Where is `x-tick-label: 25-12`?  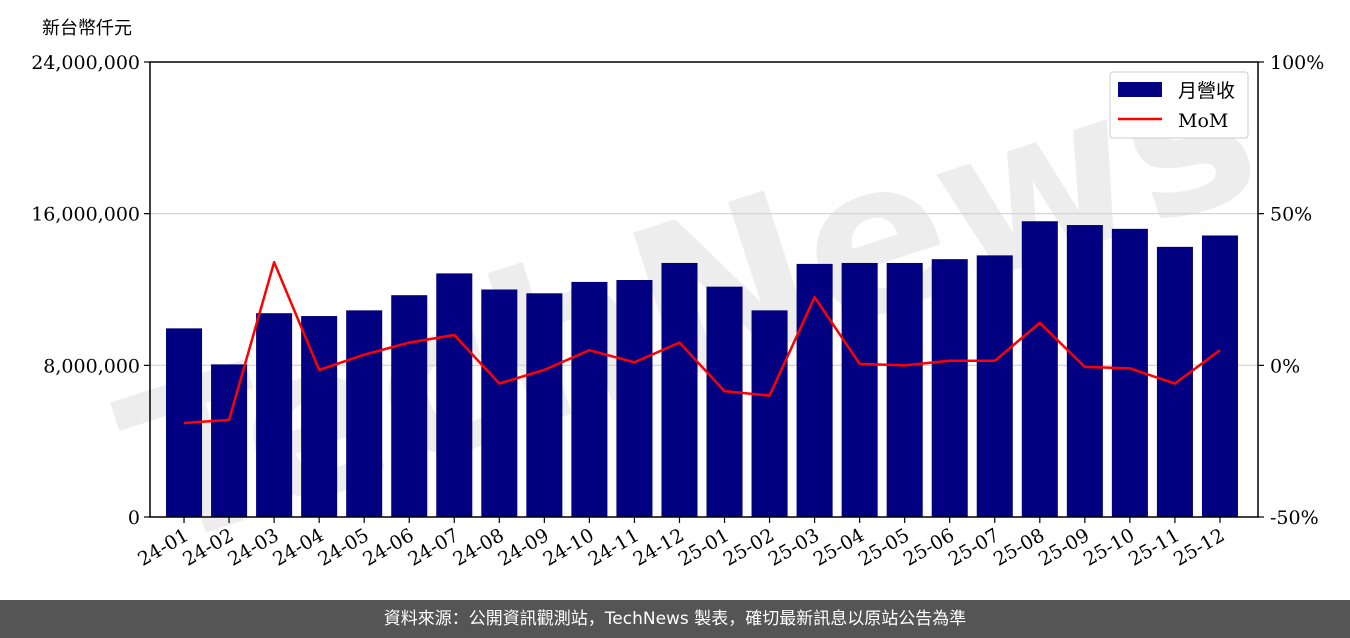
x-tick-label: 25-12 is located at coordinates (1199, 547).